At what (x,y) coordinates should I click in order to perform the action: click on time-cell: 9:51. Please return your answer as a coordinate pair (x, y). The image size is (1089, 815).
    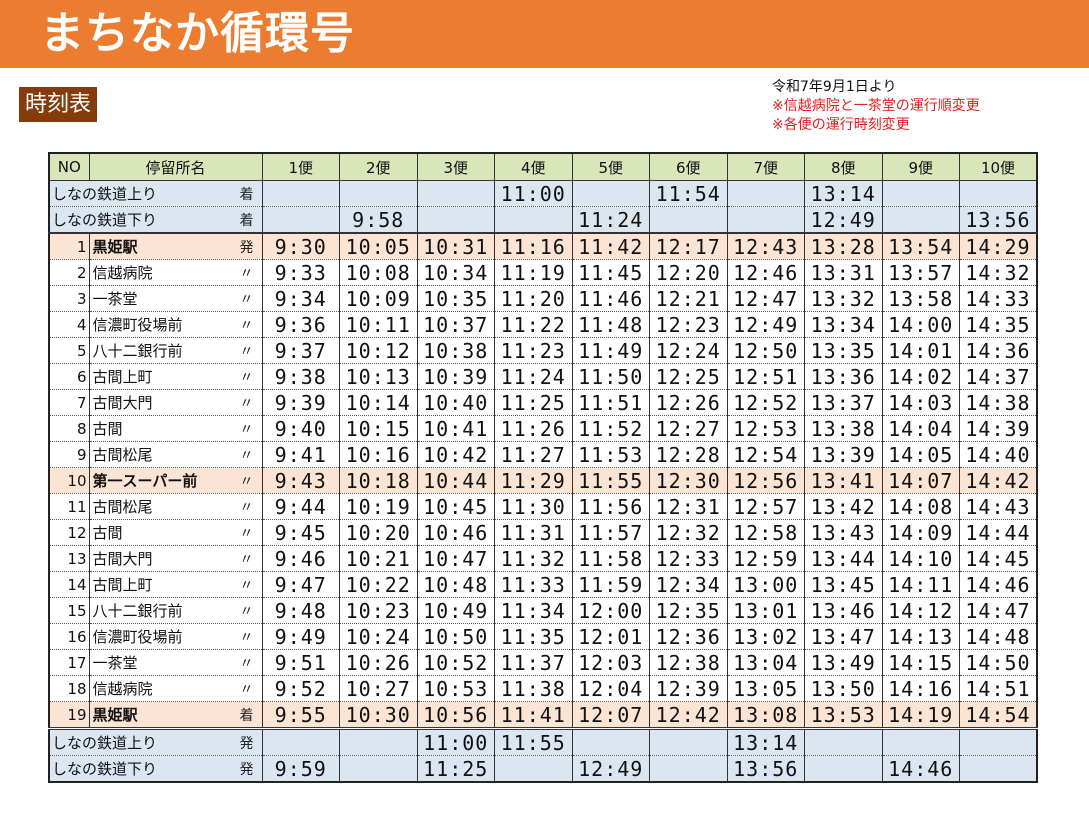
    Looking at the image, I should click on (300, 662).